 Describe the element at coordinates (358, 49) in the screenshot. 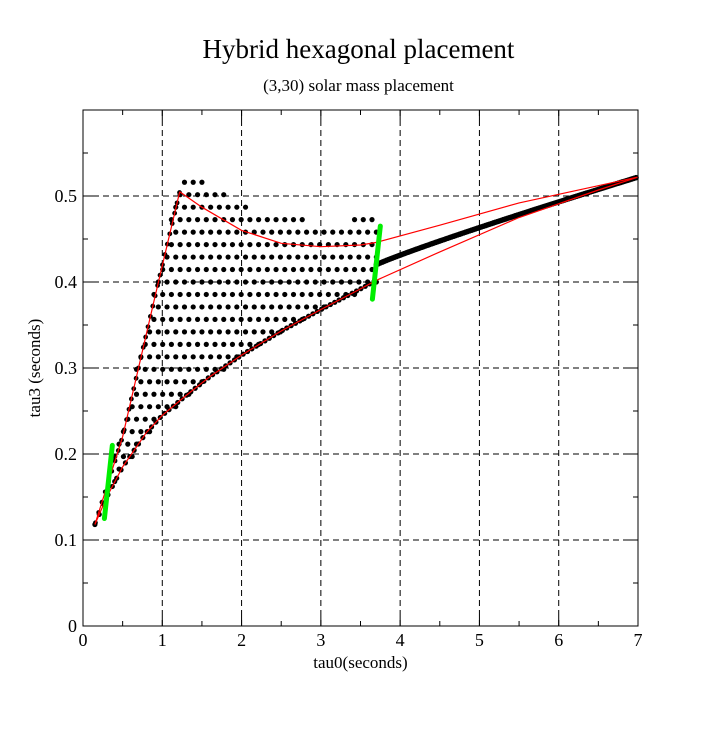

I see `chart-title: Hybrid hexagonal placement` at that location.